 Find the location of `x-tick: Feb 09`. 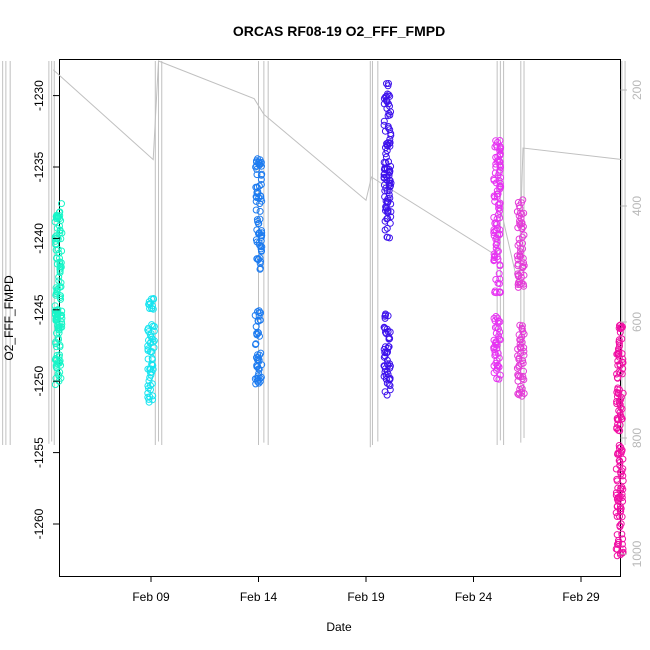

x-tick: Feb 09 is located at coordinates (151, 590).